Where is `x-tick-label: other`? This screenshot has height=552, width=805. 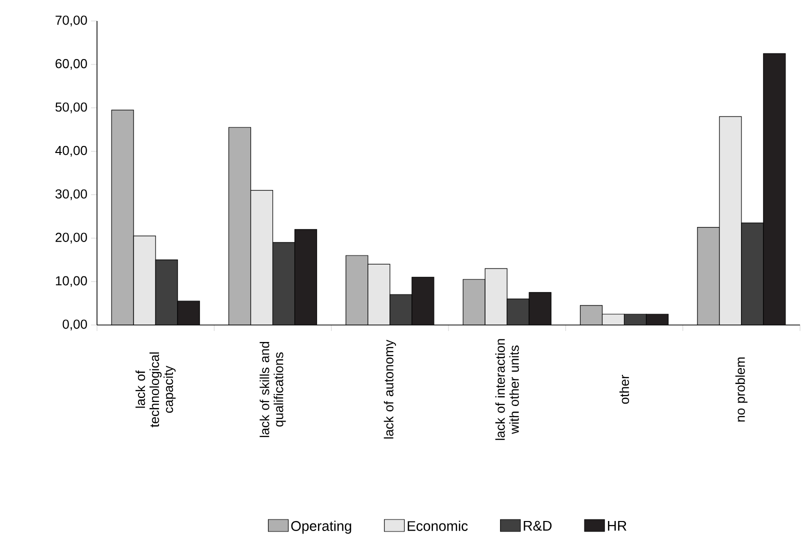 x-tick-label: other is located at coordinates (624, 389).